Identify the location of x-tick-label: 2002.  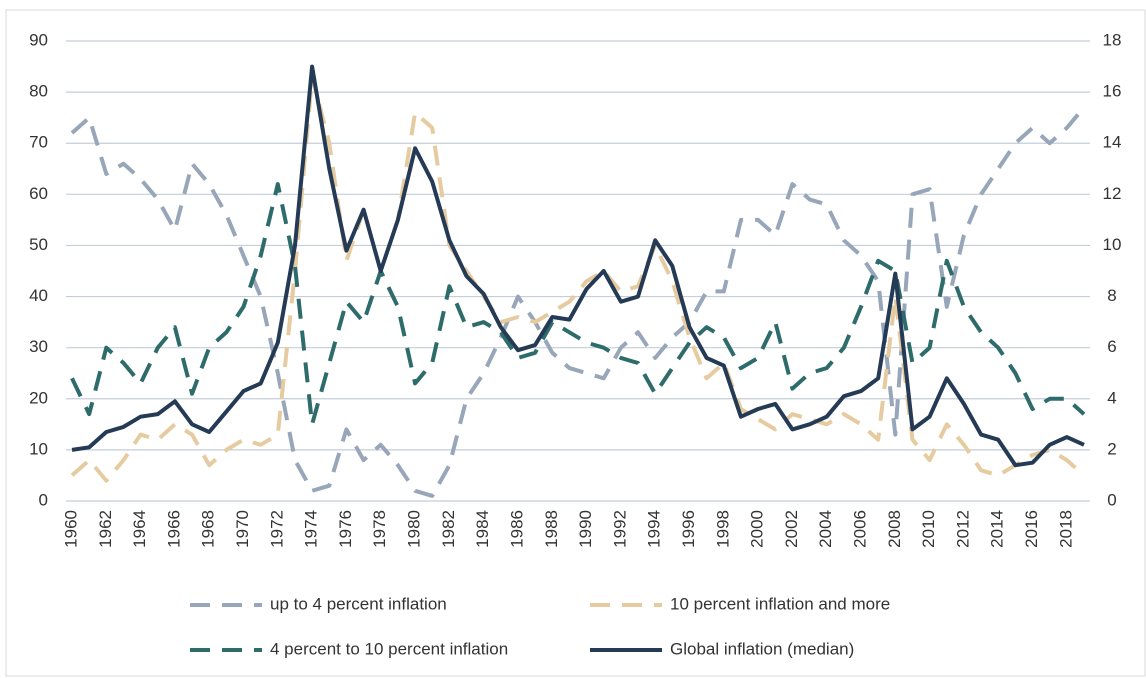
(791, 529).